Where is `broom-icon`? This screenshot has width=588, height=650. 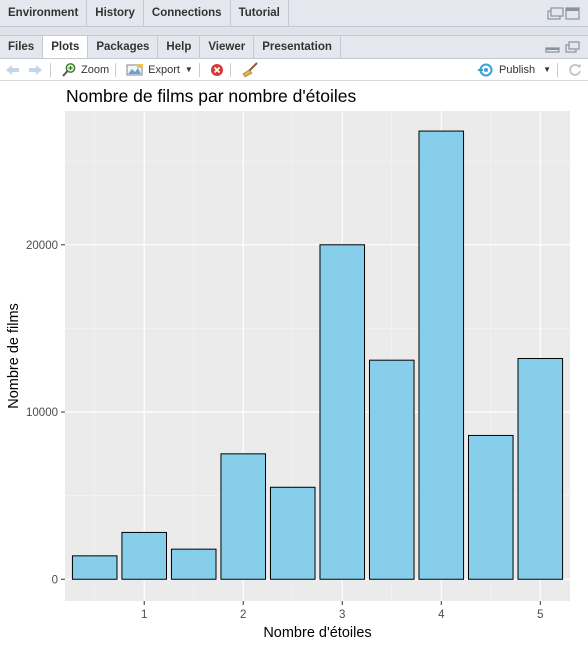 broom-icon is located at coordinates (250, 69).